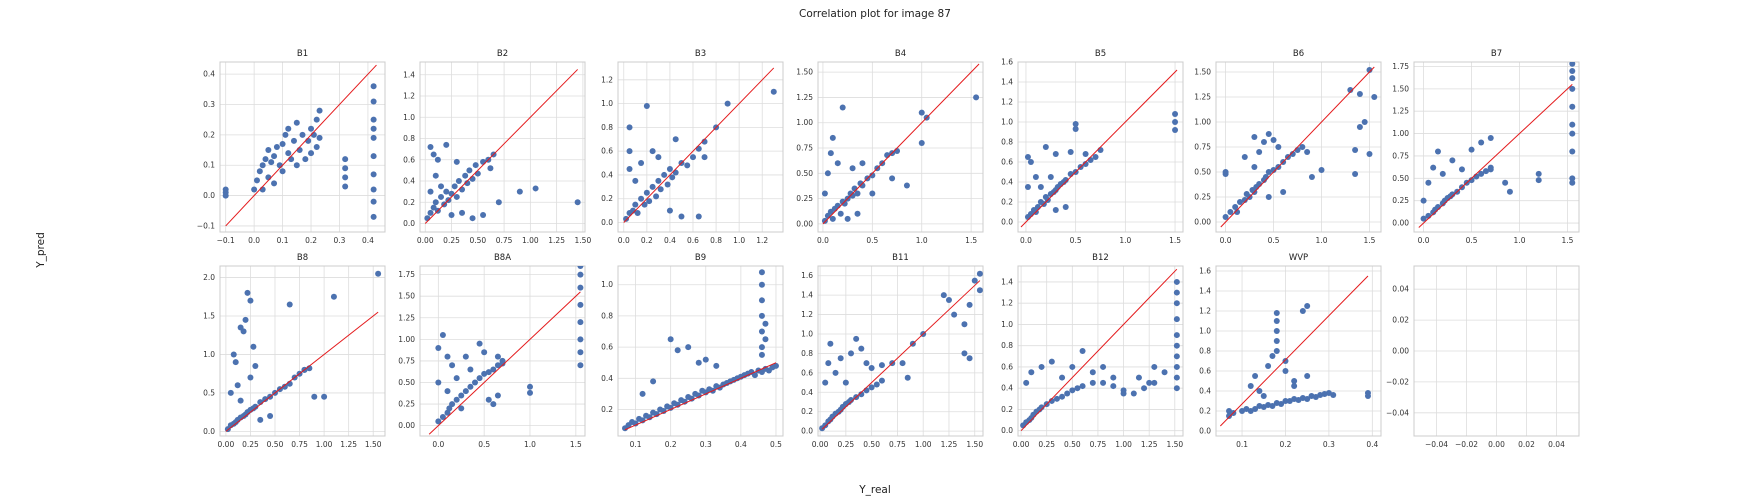  Describe the element at coordinates (530, 240) in the screenshot. I see `x-tick-label: 1.00` at that location.